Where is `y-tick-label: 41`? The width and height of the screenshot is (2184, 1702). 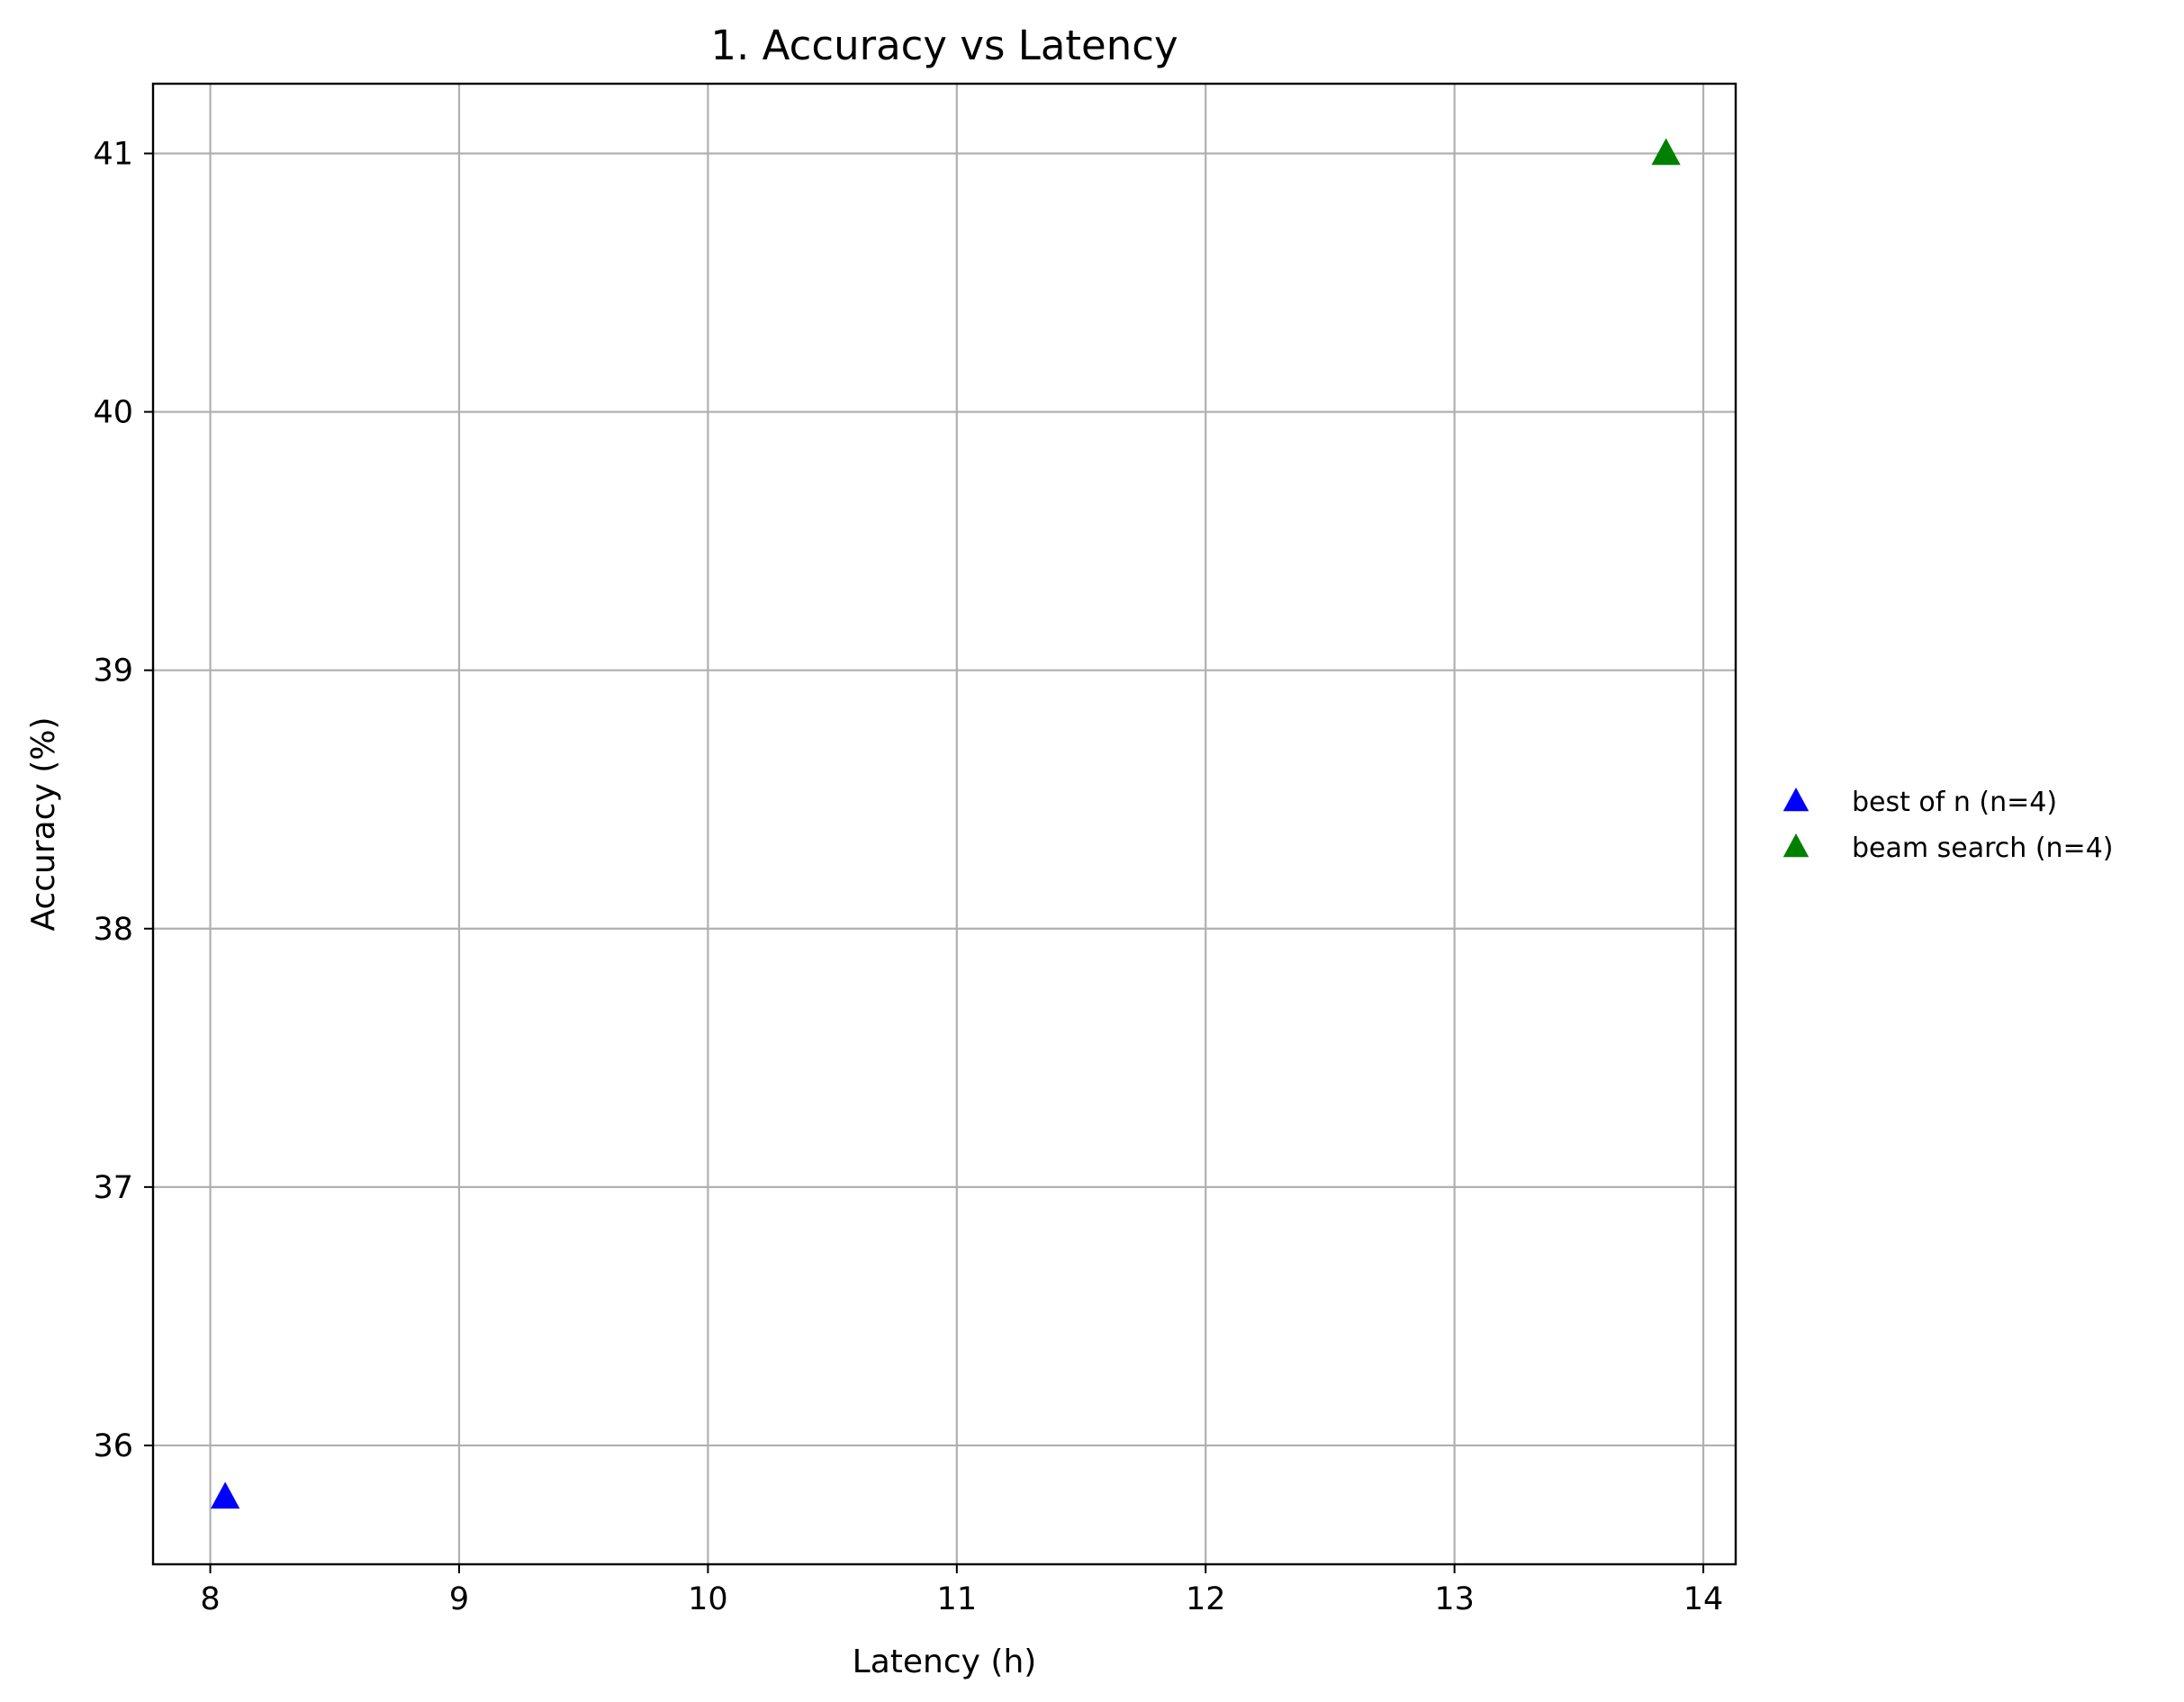
y-tick-label: 41 is located at coordinates (113, 155).